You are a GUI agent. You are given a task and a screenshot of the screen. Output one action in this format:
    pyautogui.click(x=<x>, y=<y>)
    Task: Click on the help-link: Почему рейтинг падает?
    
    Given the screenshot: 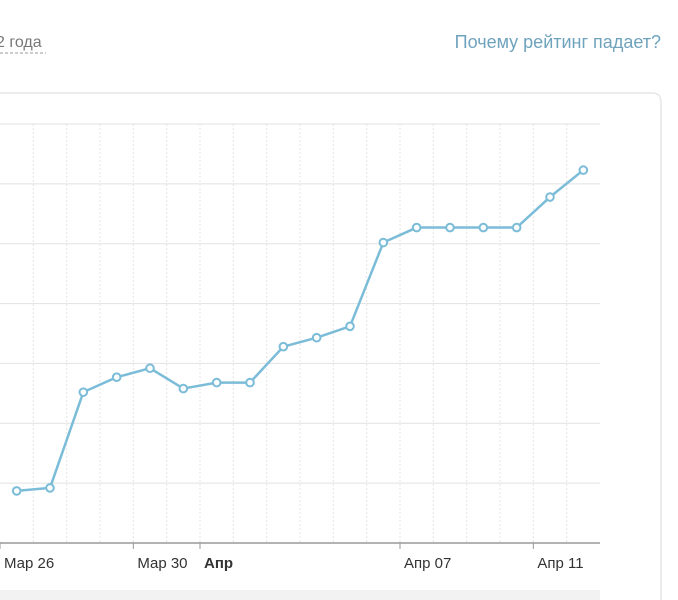 What is the action you would take?
    pyautogui.click(x=558, y=42)
    